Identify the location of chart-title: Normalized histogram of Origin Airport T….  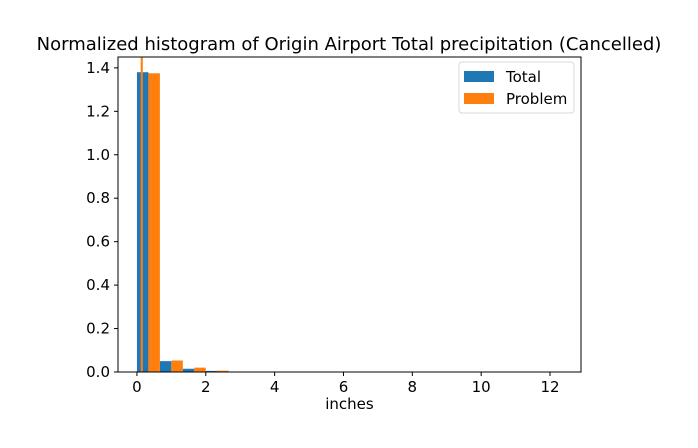
(349, 44).